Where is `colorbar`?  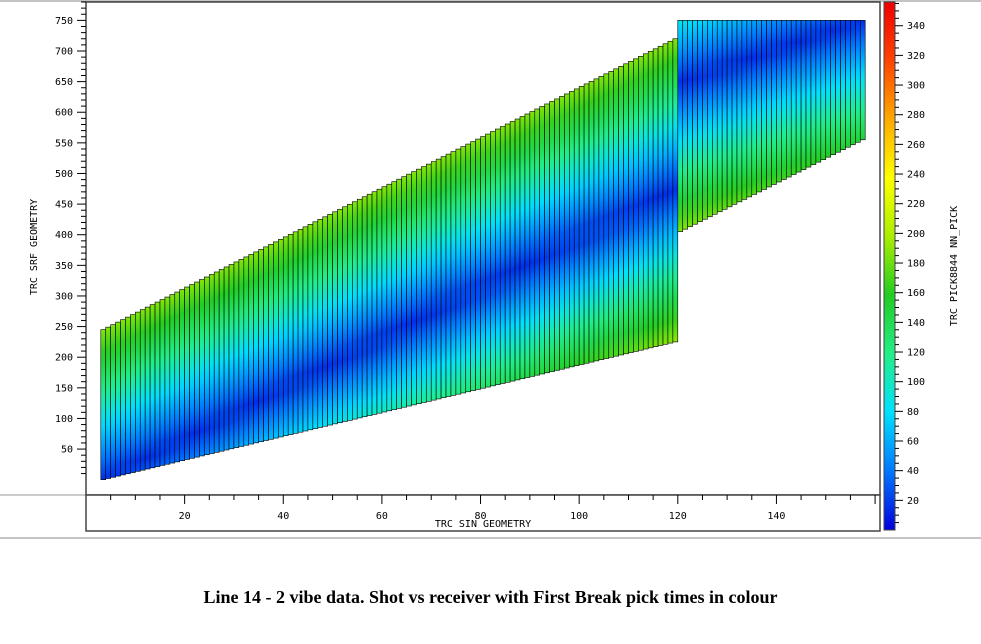
colorbar is located at coordinates (889, 266).